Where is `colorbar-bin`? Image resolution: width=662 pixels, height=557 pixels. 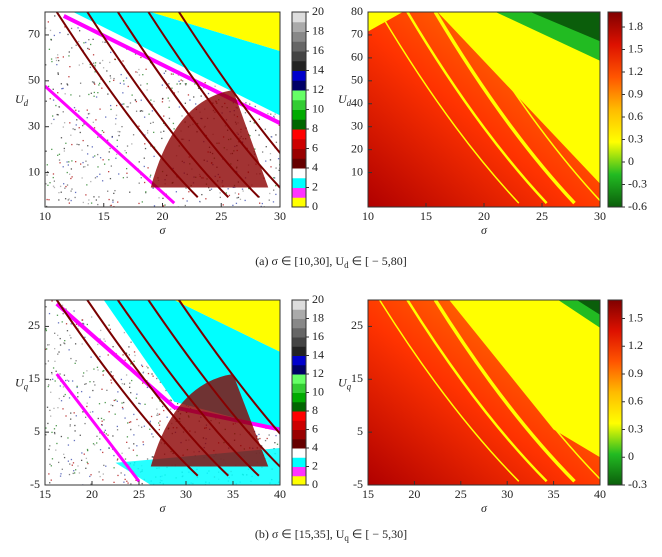
colorbar-bin is located at coordinates (299, 323).